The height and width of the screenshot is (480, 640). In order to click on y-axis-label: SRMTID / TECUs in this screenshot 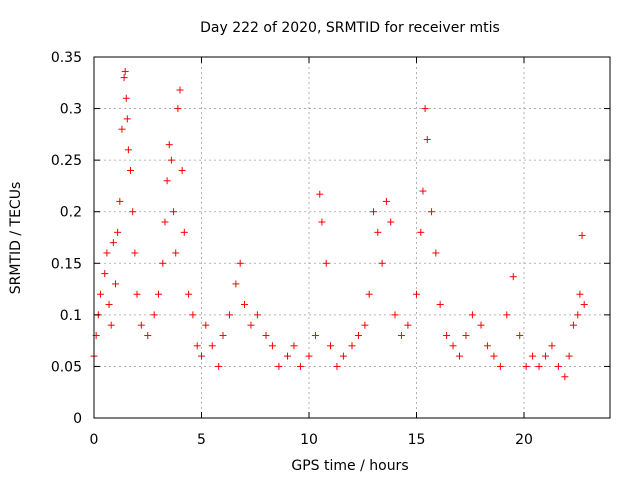, I will do `click(16, 238)`.